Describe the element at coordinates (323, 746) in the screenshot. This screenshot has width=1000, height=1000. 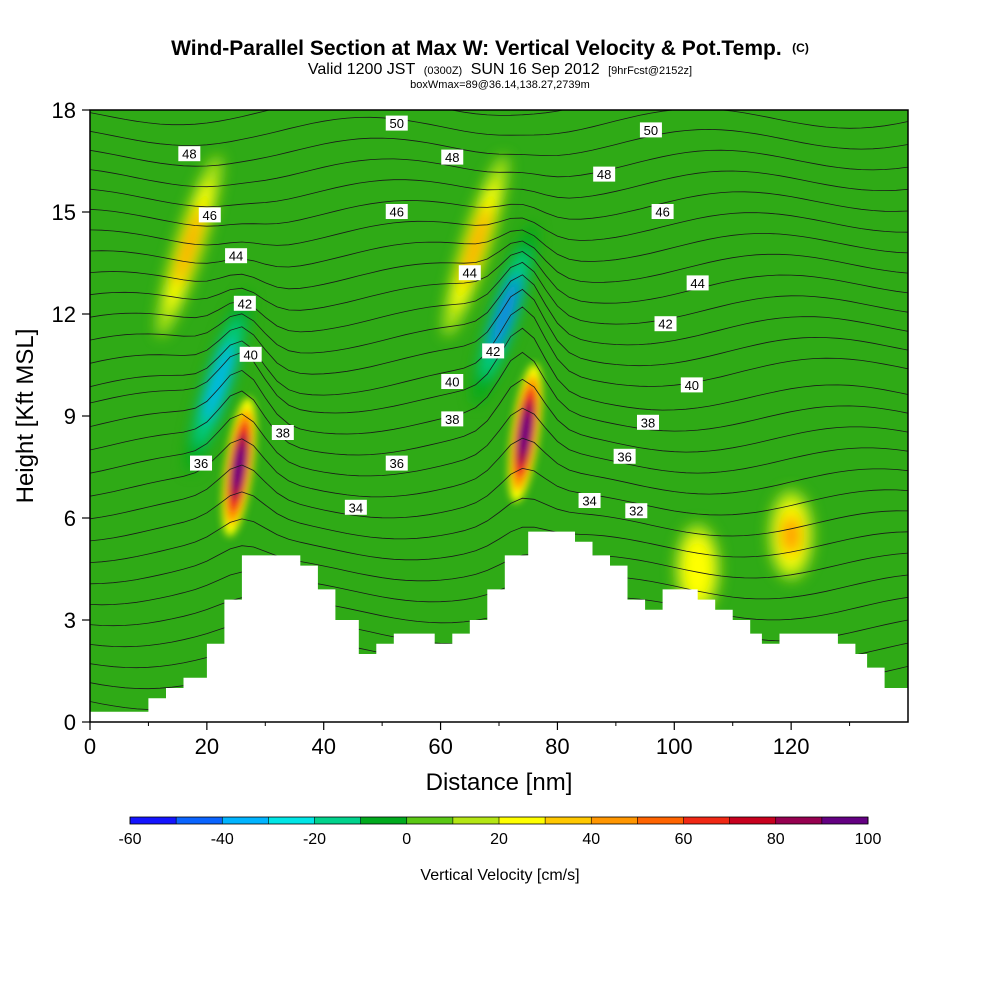
I see `x-tick-label: 40` at that location.